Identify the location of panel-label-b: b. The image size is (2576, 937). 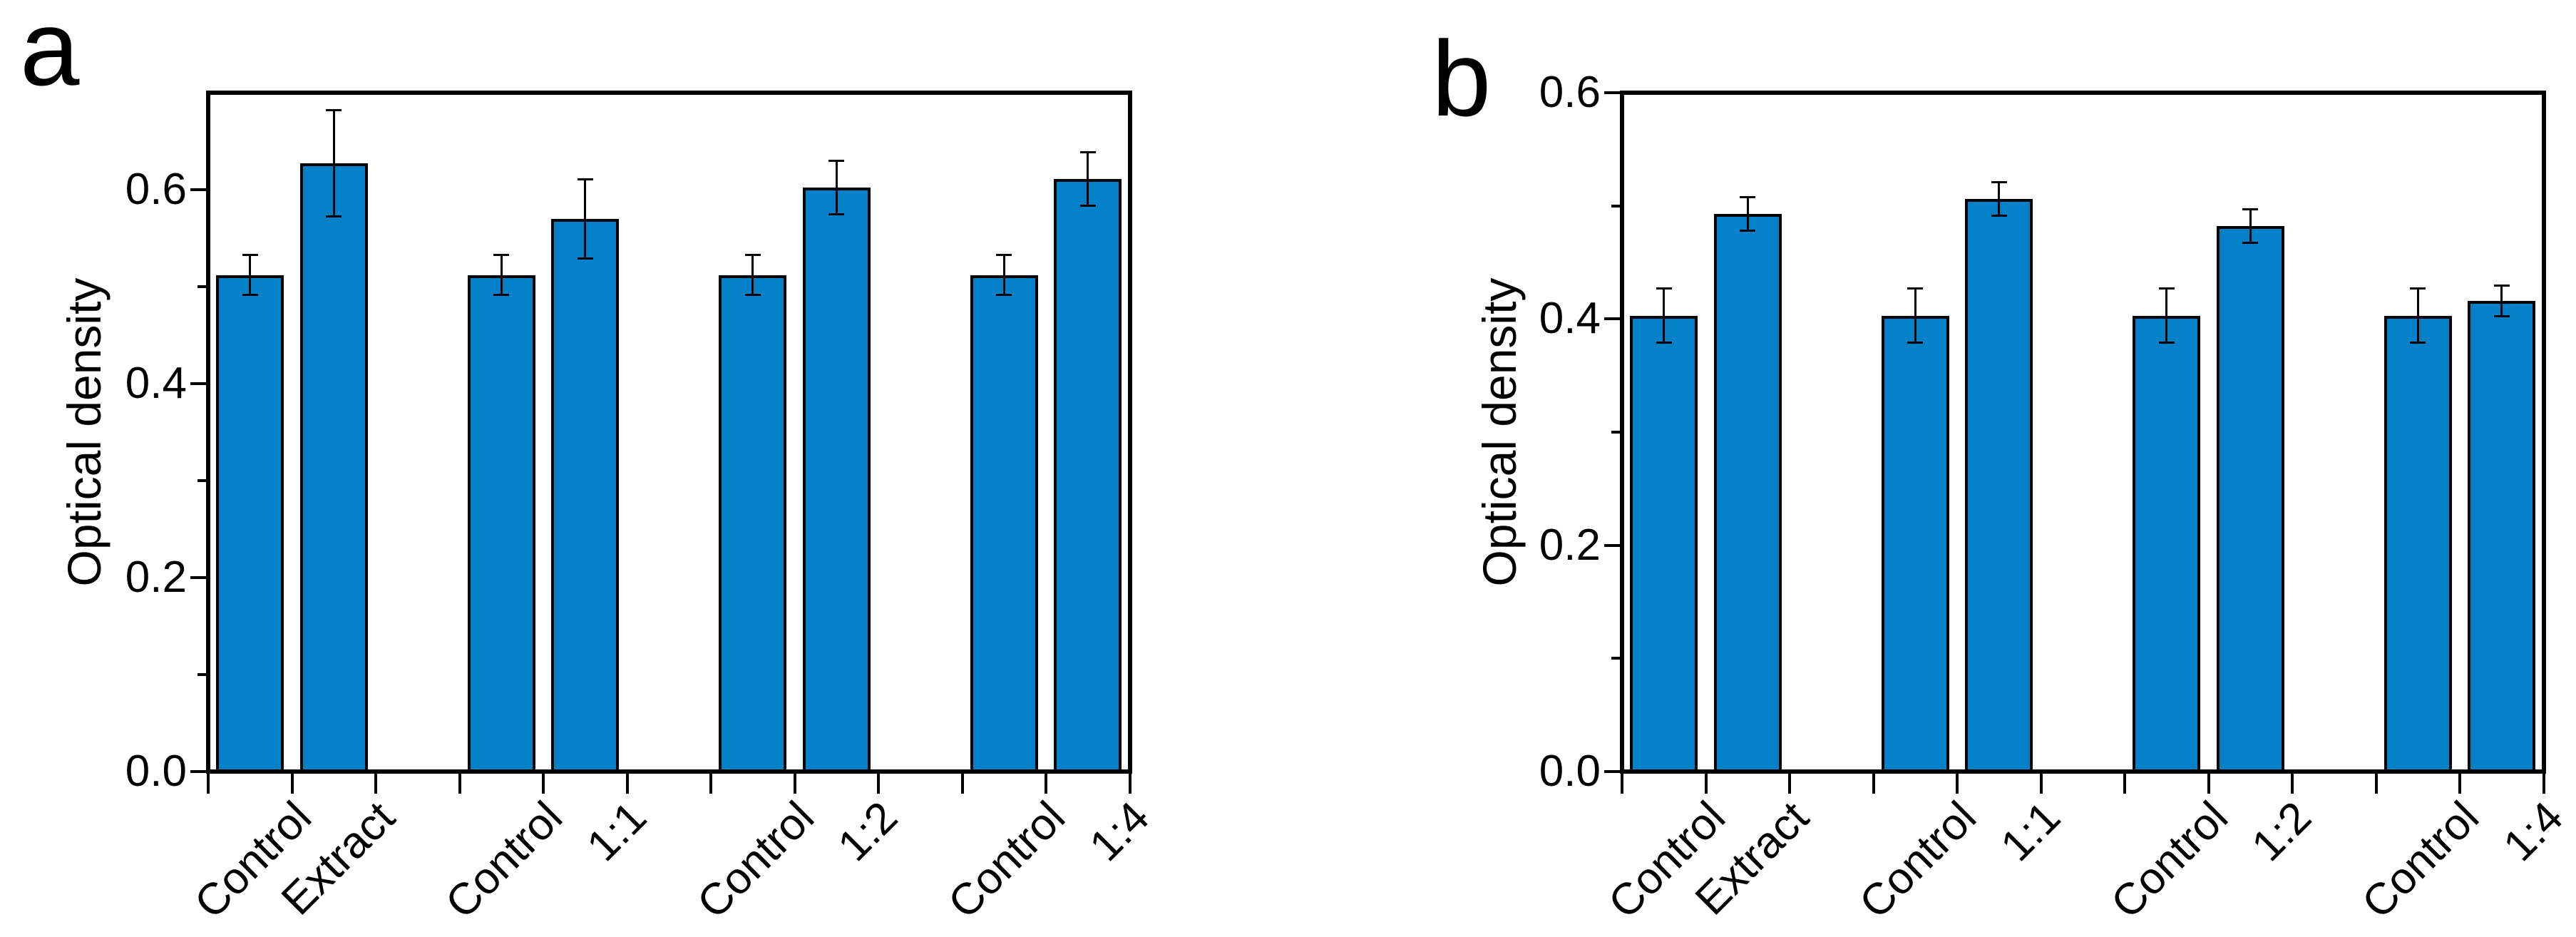
(1462, 78).